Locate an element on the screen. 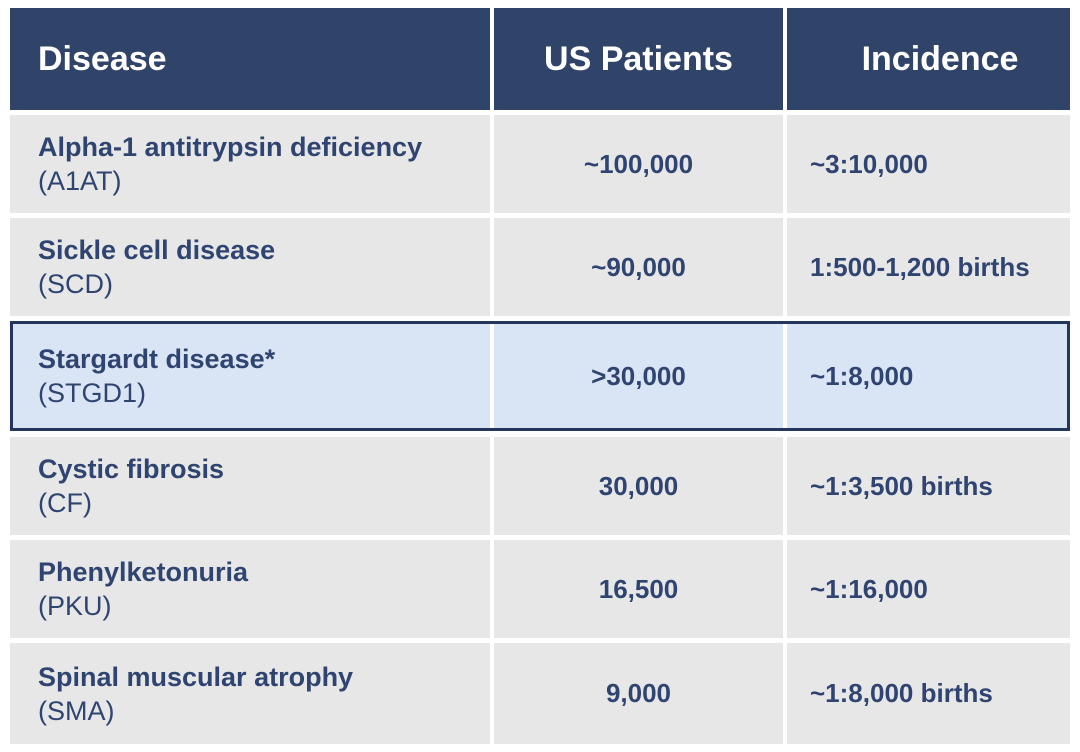  us-patients-cell: >30,000 is located at coordinates (638, 376).